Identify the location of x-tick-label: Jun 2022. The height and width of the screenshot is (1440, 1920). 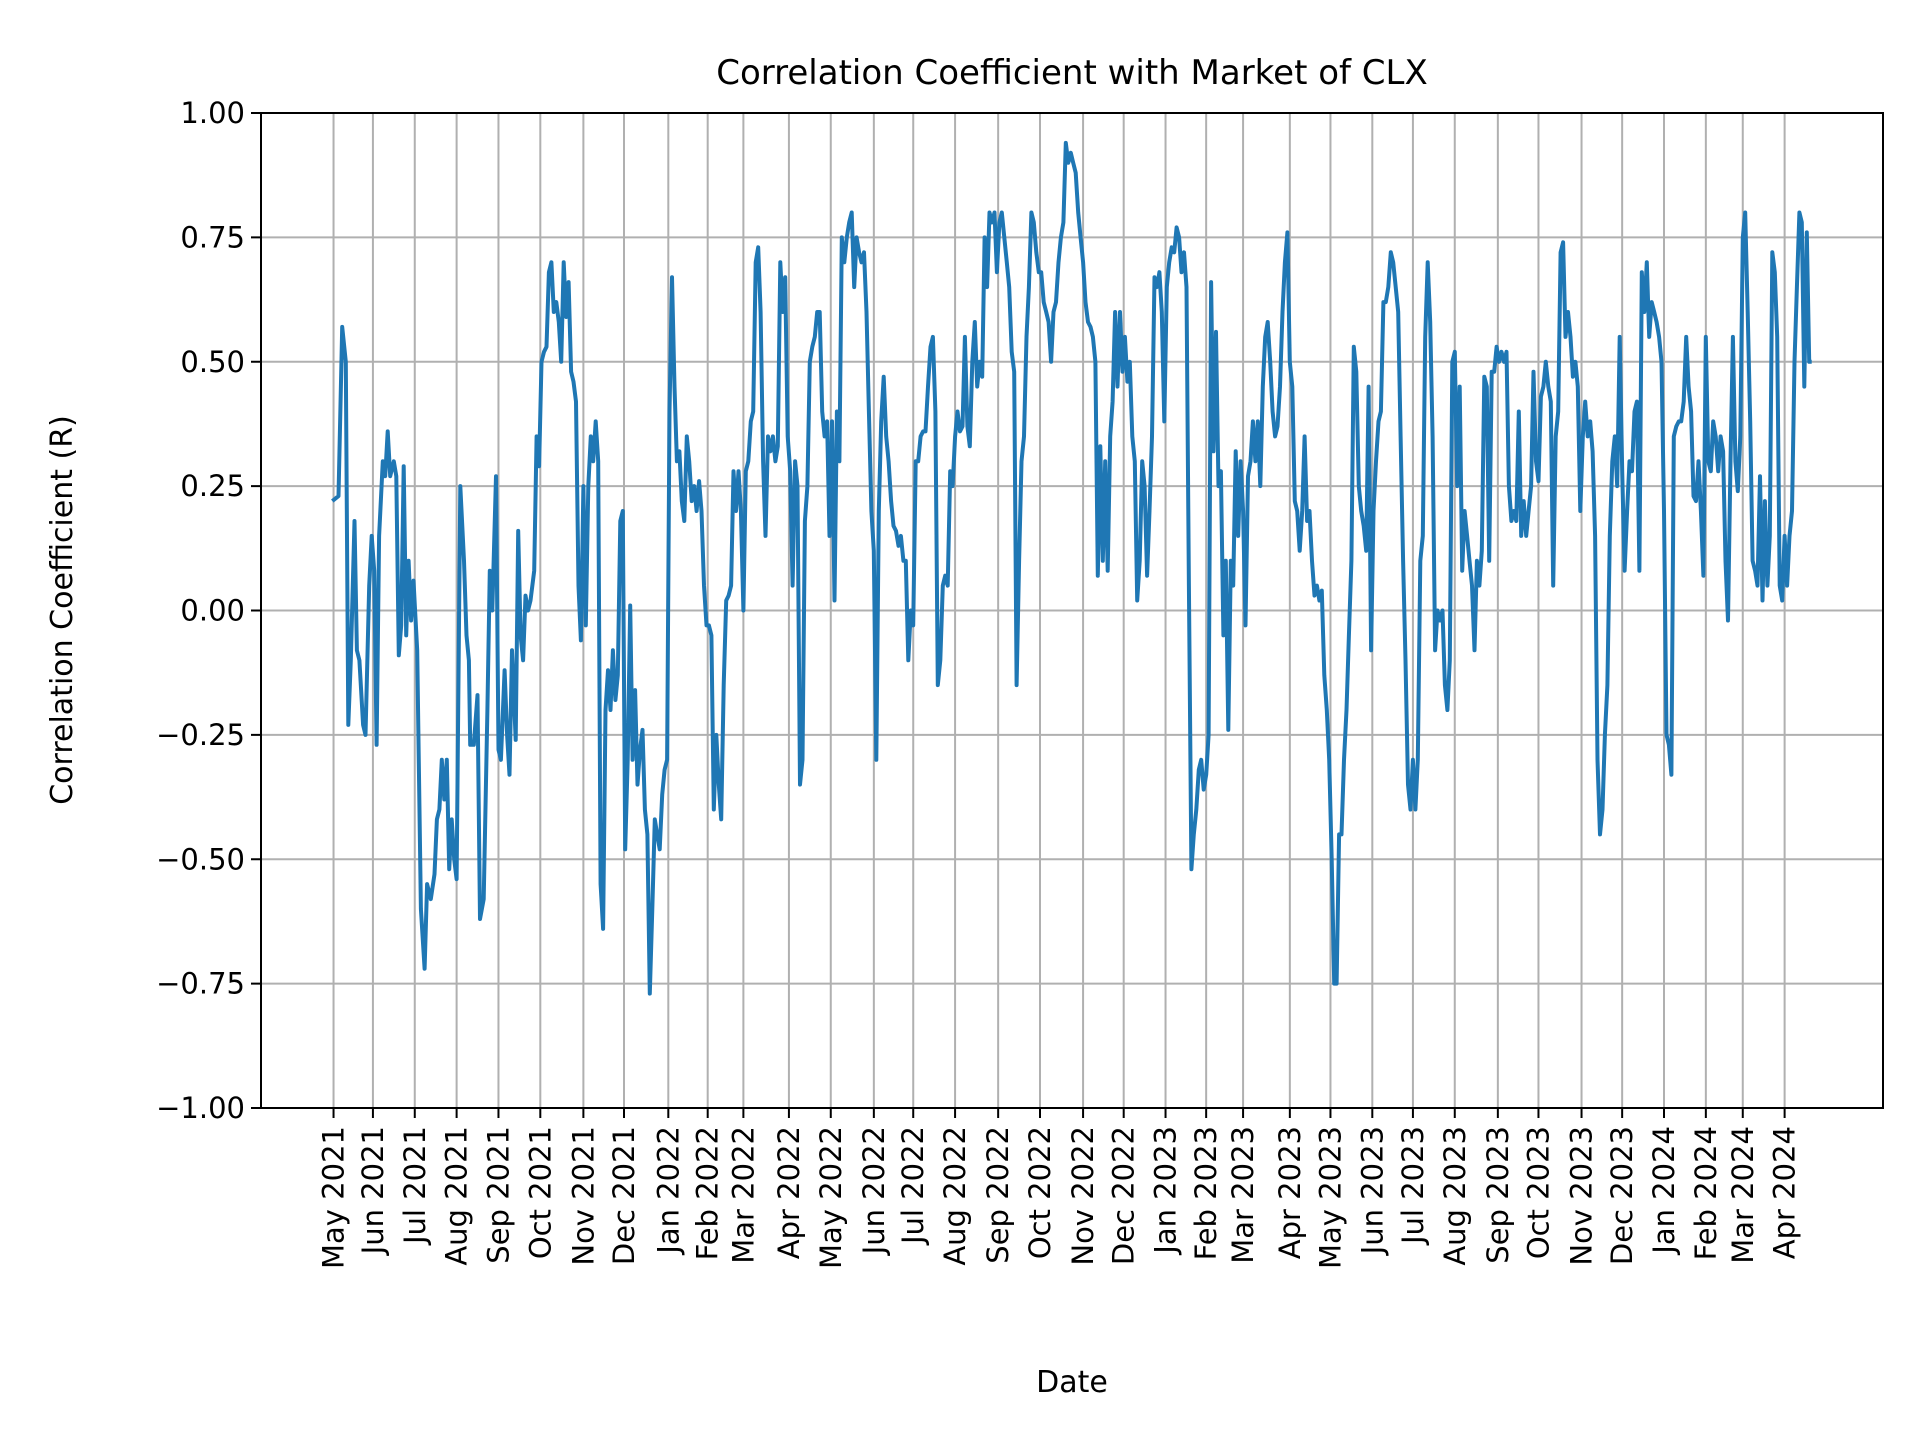
(874, 1191).